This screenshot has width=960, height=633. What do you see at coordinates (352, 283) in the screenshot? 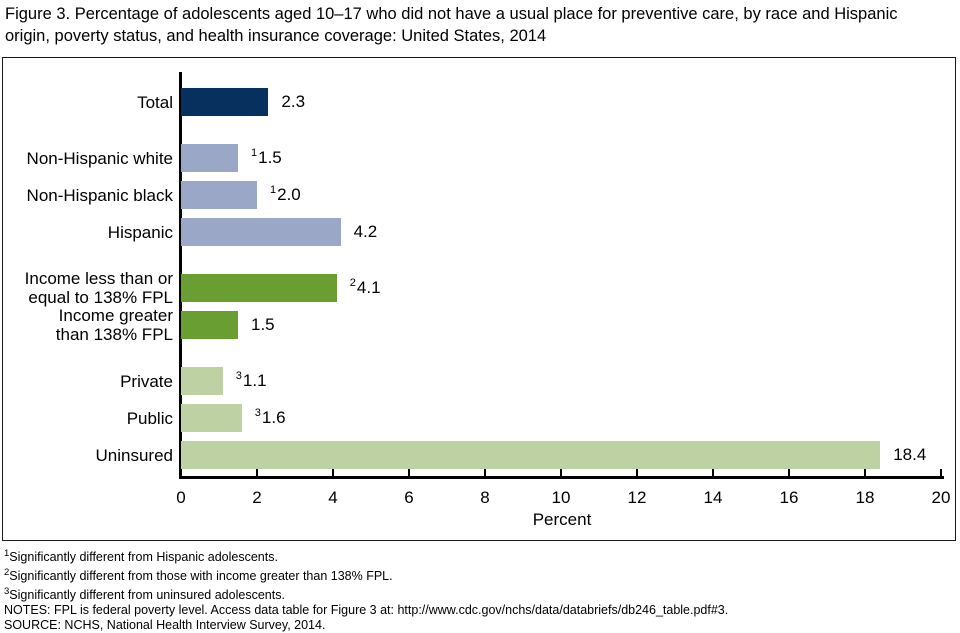
I see `significance-marker: 2` at bounding box center [352, 283].